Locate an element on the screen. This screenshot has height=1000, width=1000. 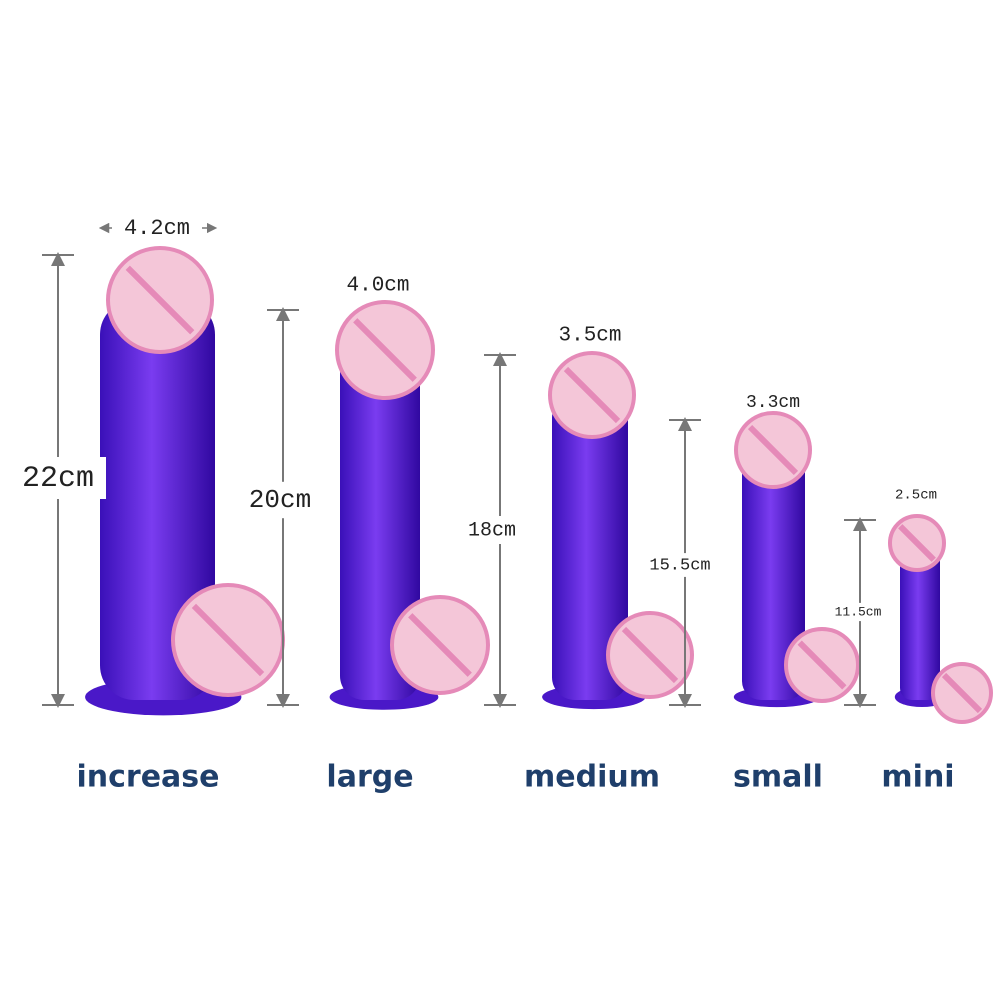
length-label: 22cm is located at coordinates (58, 479).